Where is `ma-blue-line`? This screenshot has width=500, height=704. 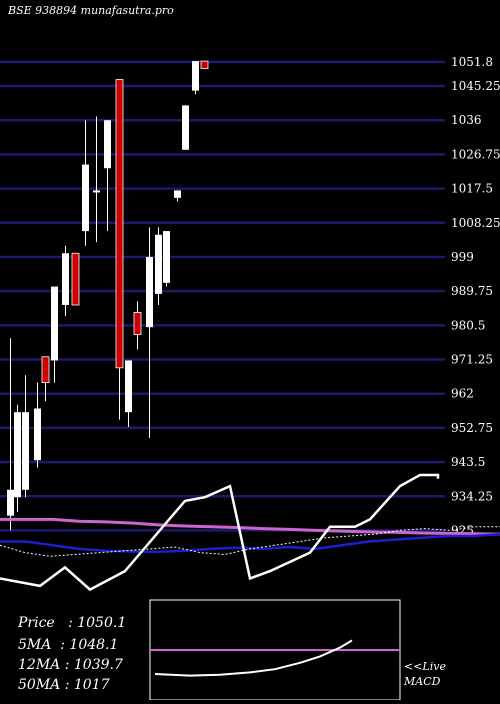
ma-blue-line is located at coordinates (250, 543).